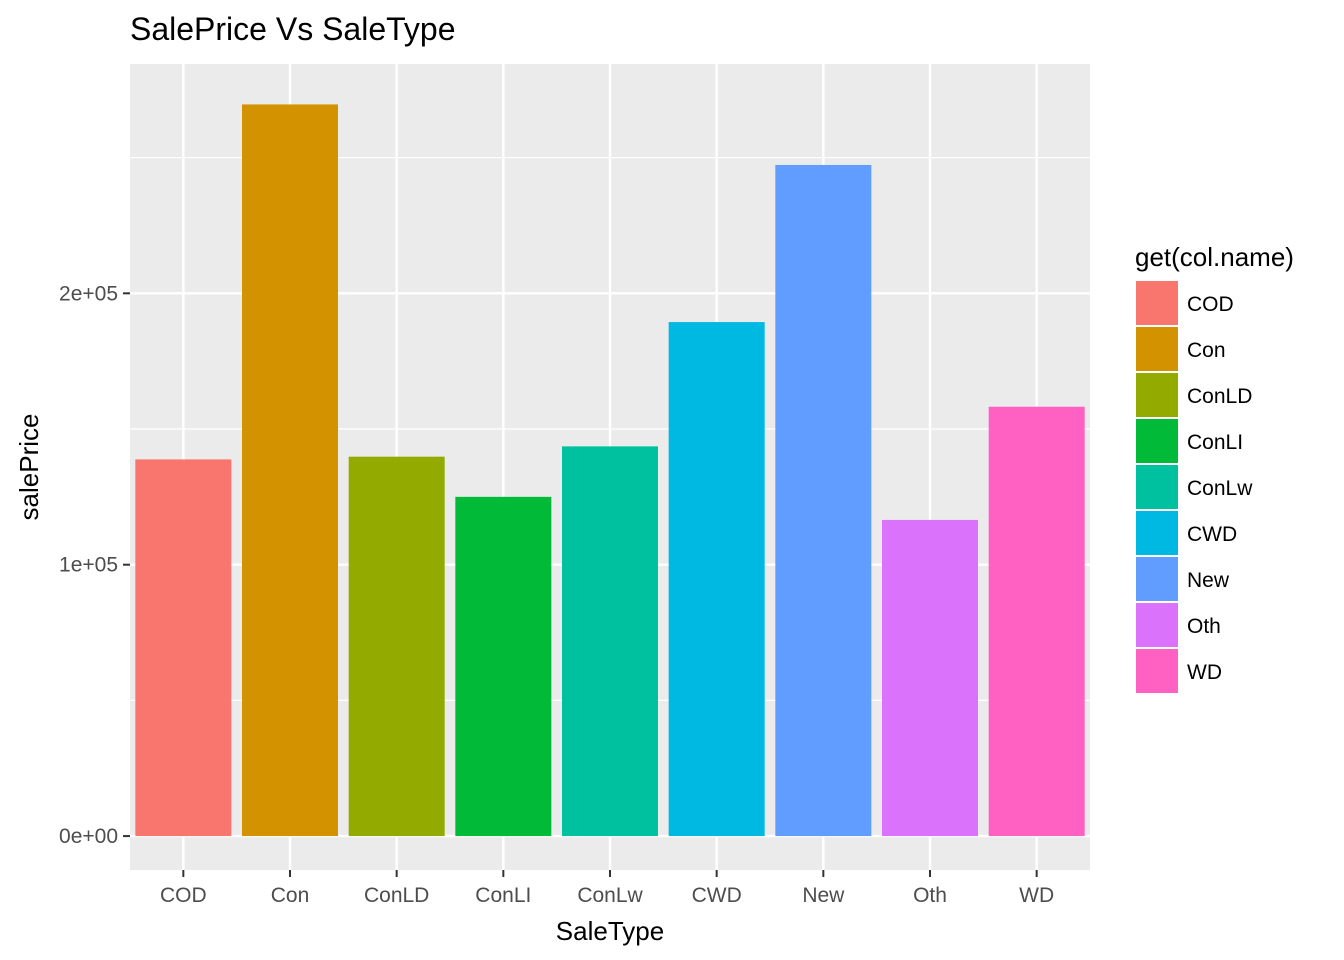 The height and width of the screenshot is (960, 1344). Describe the element at coordinates (503, 666) in the screenshot. I see `bar-conli` at that location.